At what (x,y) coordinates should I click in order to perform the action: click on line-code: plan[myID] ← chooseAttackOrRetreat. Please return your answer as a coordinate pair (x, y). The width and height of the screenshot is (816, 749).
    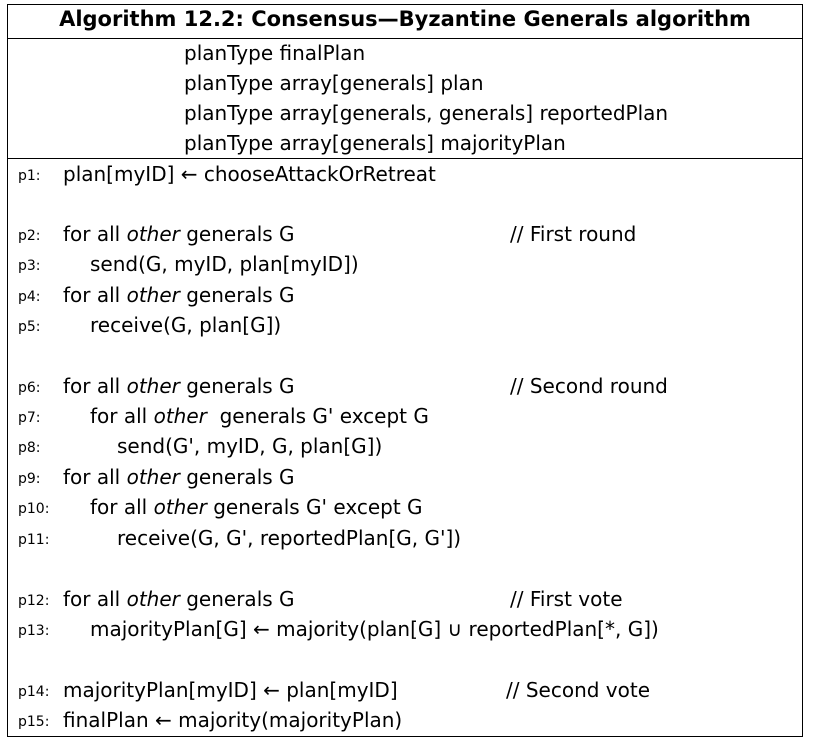
    Looking at the image, I should click on (249, 174).